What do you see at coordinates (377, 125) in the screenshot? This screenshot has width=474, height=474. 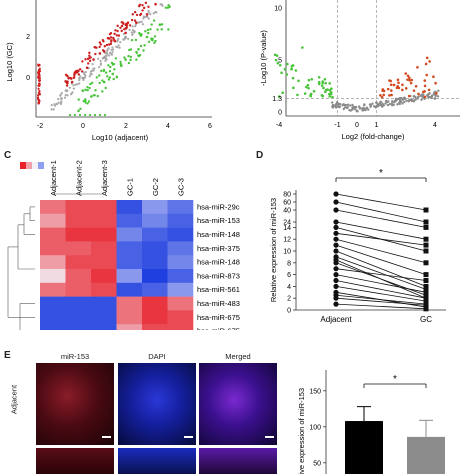 I see `volcano-xtick: 1` at bounding box center [377, 125].